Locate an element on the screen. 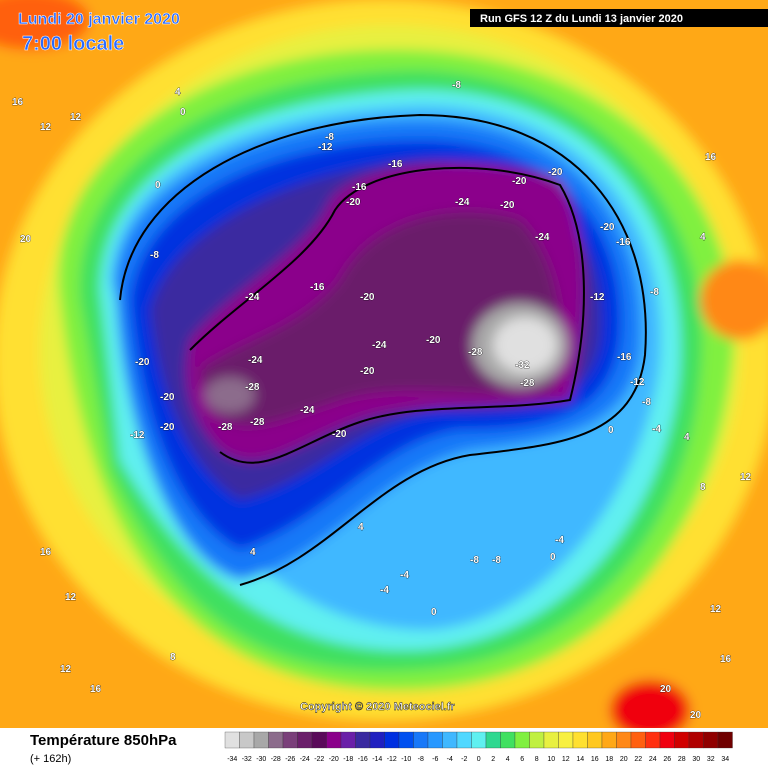 This screenshot has height=768, width=768. contour-label: -12 is located at coordinates (137, 435).